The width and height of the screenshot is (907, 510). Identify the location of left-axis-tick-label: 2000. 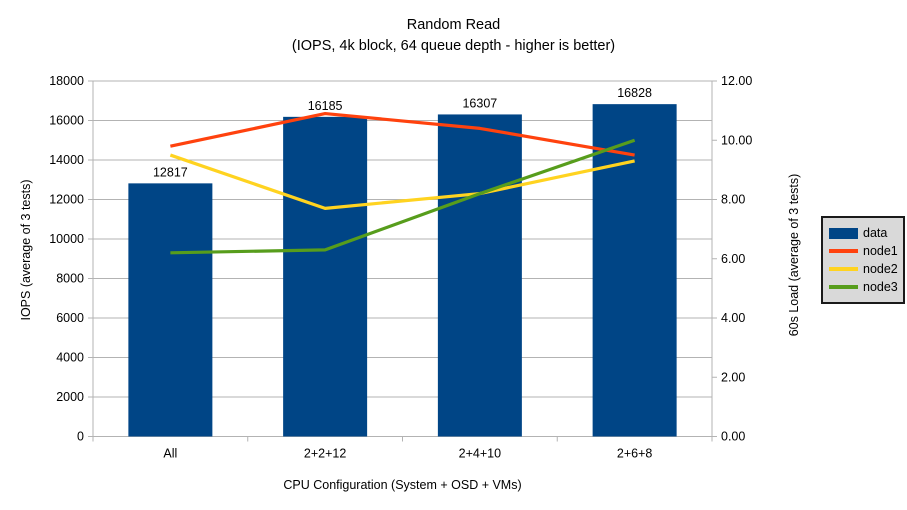
(70, 397).